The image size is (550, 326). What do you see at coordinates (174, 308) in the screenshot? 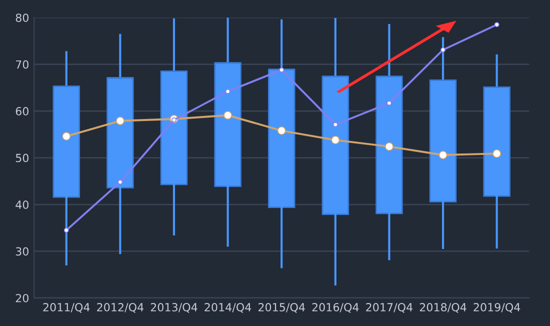
I see `x-tick-label: 2013/Q4` at bounding box center [174, 308].